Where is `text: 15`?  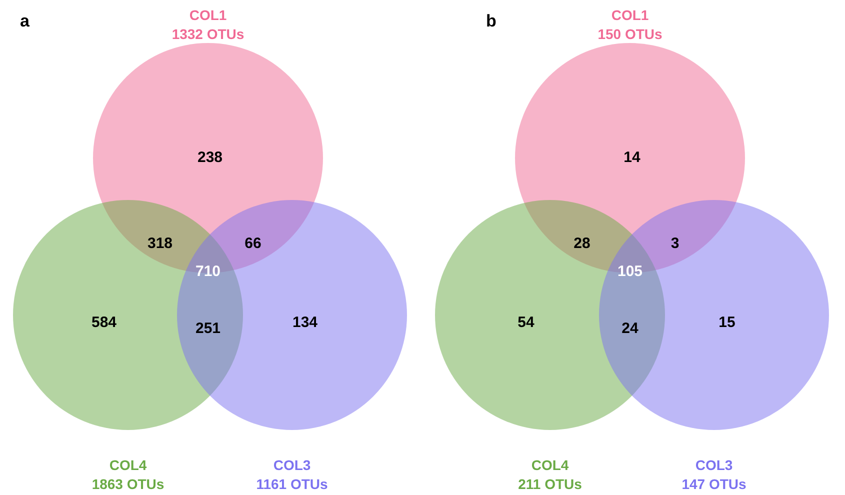
text: 15 is located at coordinates (727, 323).